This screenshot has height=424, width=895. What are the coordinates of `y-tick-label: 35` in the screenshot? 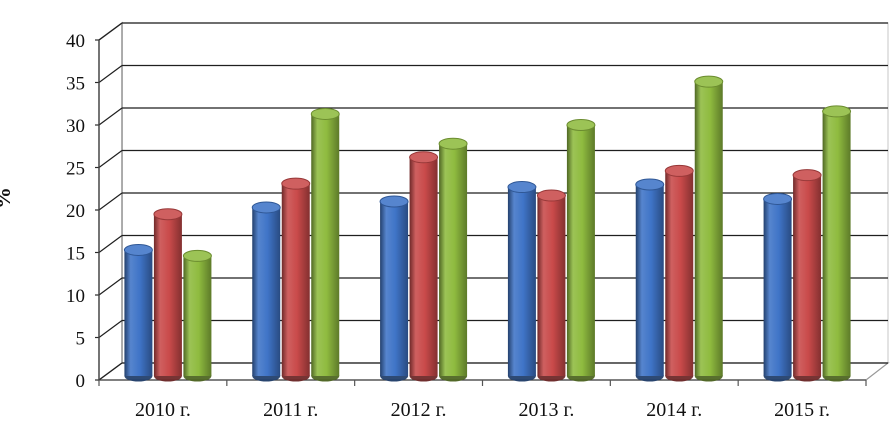 It's located at (75, 84).